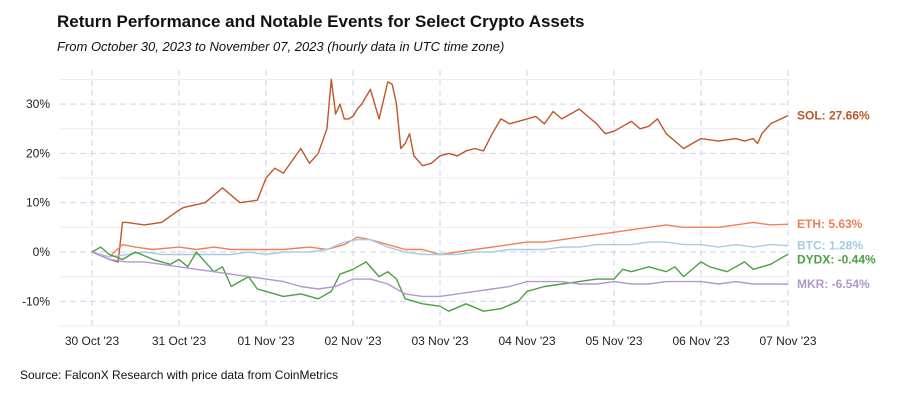  What do you see at coordinates (788, 341) in the screenshot?
I see `x-tick-label: 07 Nov '23` at bounding box center [788, 341].